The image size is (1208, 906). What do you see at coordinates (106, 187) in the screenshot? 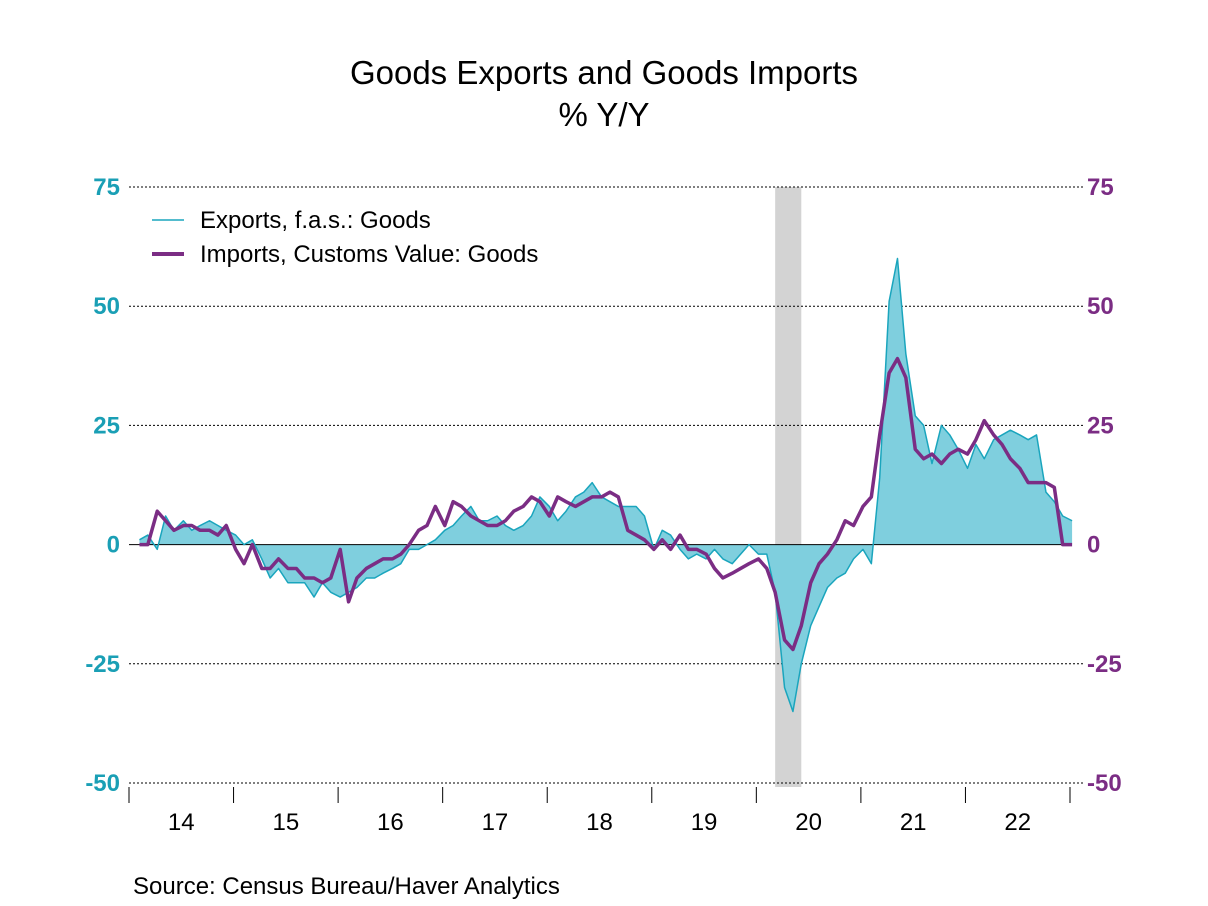
I see `y-tick-left-label: 75` at bounding box center [106, 187].